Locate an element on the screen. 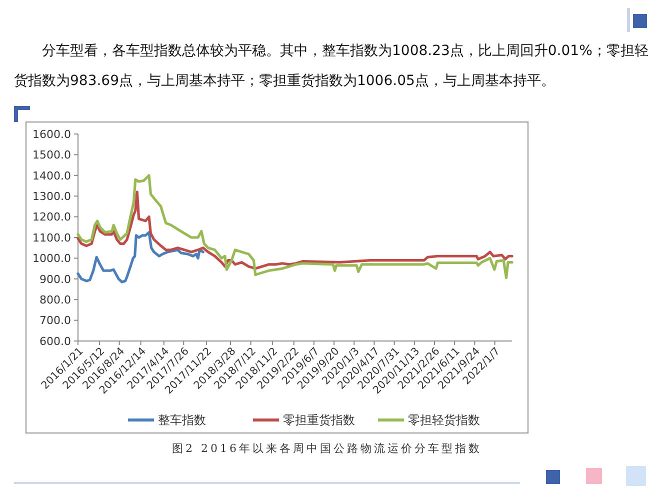 The width and height of the screenshot is (663, 501). legend-label: 零担重货指数 is located at coordinates (319, 420).